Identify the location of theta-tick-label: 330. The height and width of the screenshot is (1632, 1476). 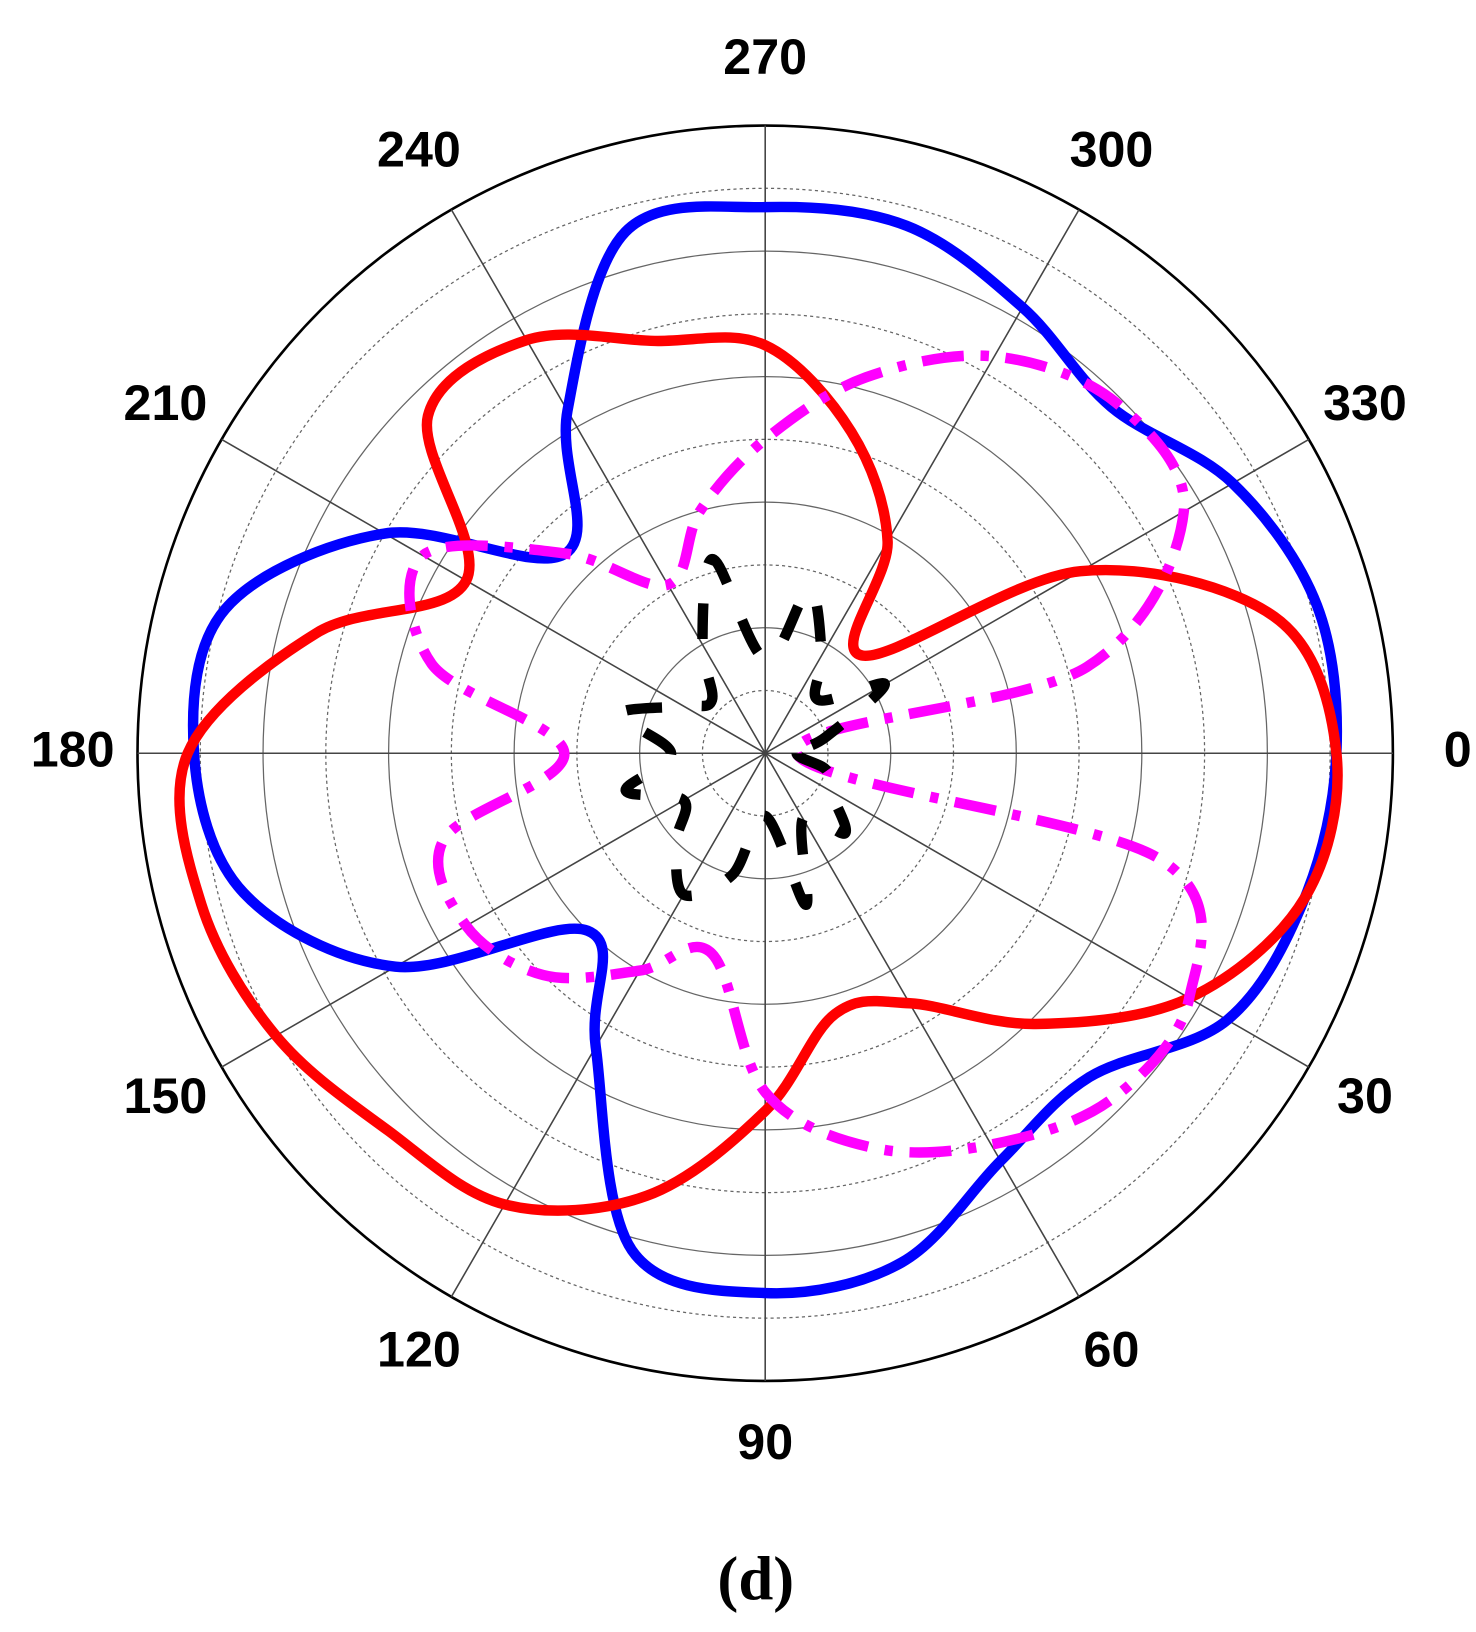
(1365, 403).